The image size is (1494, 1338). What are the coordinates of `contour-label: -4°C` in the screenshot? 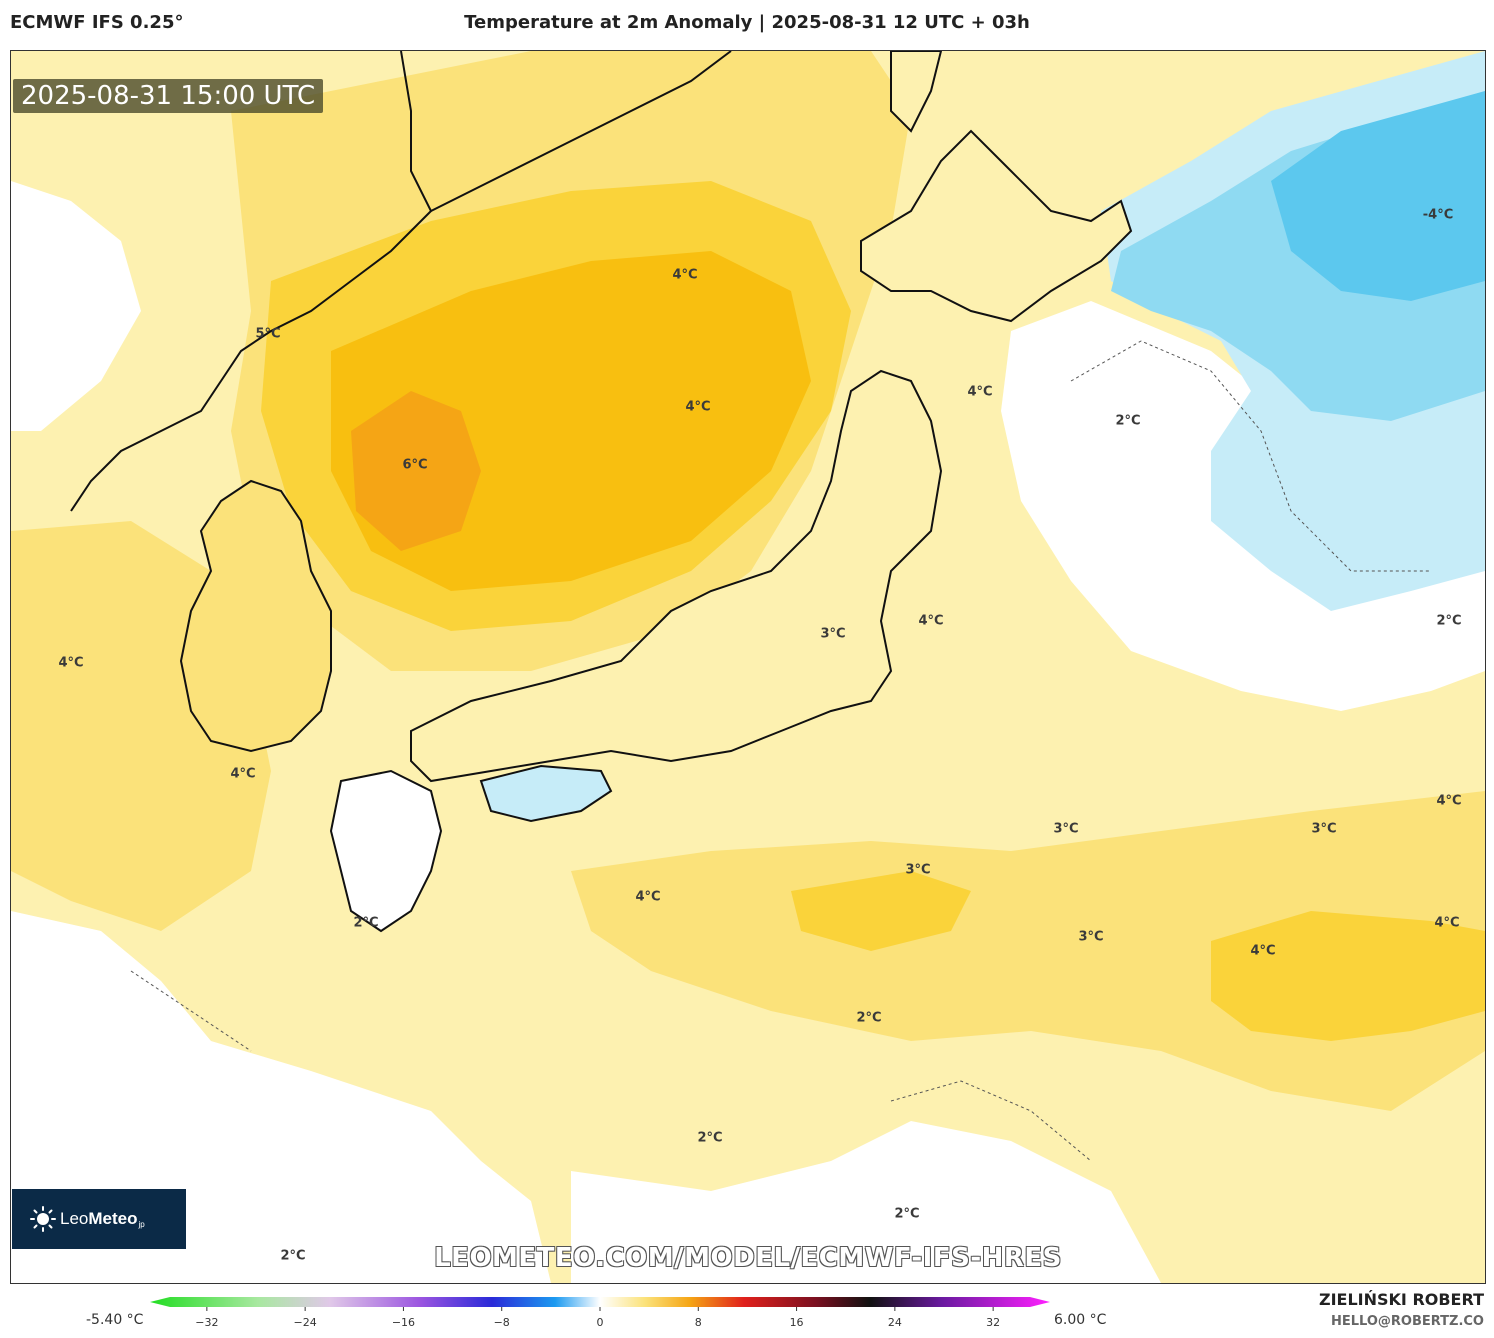 It's located at (1438, 215).